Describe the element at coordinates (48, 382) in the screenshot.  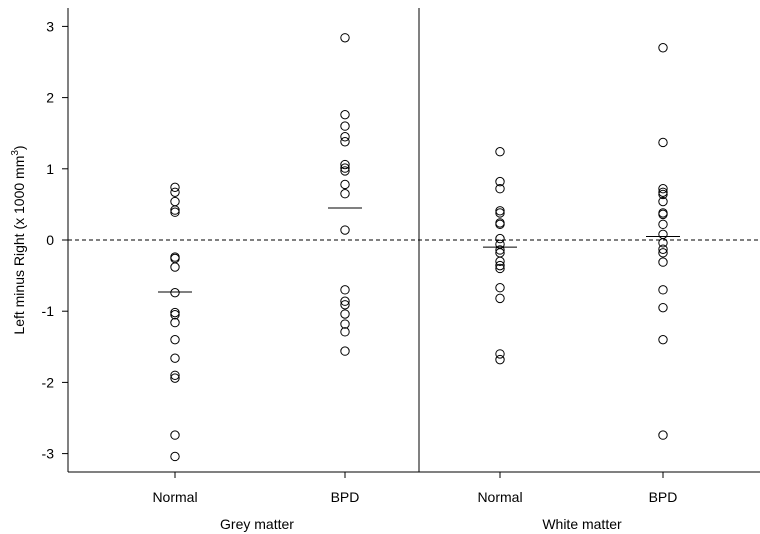
I see `y-tick-label: -2` at that location.